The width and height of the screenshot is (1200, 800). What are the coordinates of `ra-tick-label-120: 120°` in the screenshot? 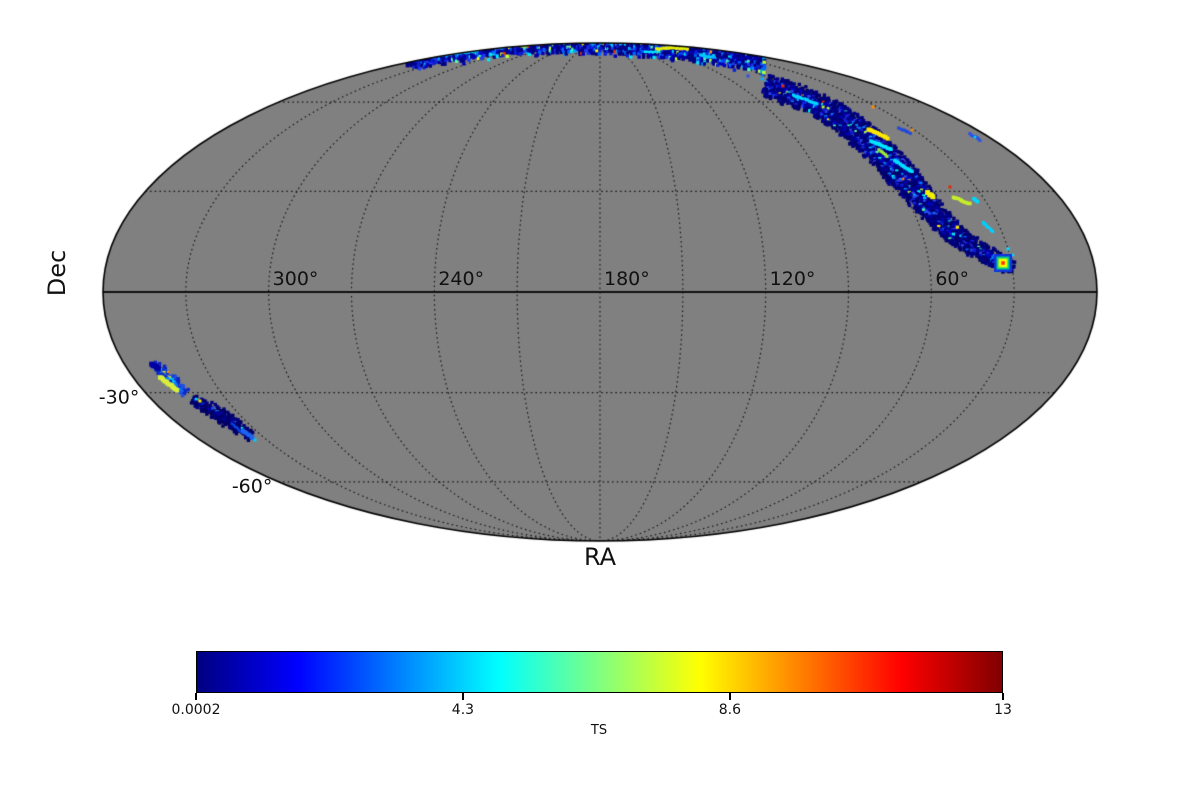 It's located at (792, 279).